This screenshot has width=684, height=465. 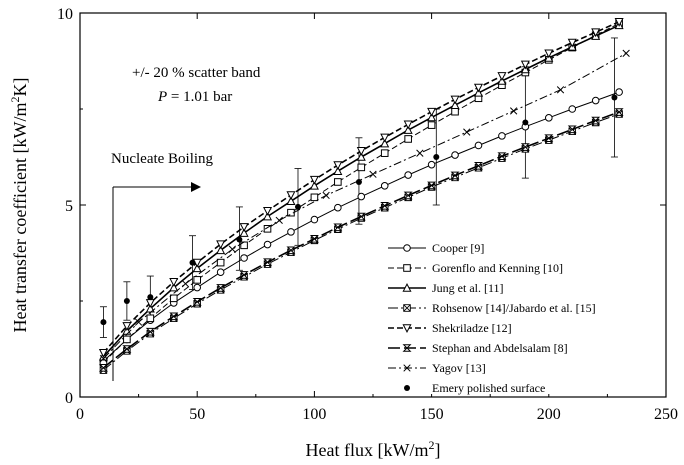 I want to click on legend-entry: Gorenflo and Kenning [10], so click(x=475, y=268).